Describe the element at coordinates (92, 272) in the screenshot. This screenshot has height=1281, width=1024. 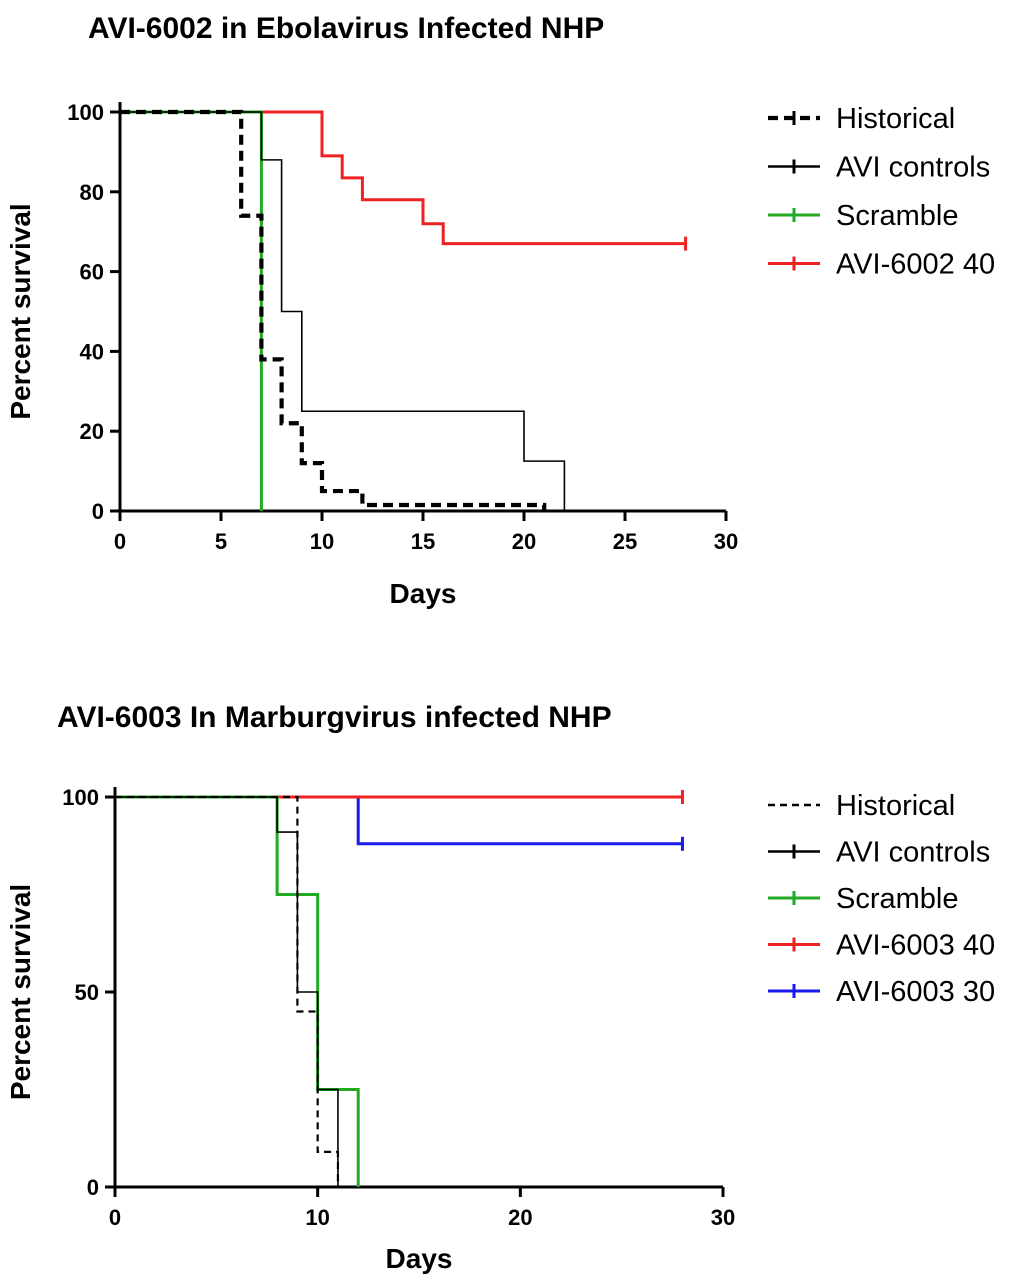
I see `y-tick-label: 60` at that location.